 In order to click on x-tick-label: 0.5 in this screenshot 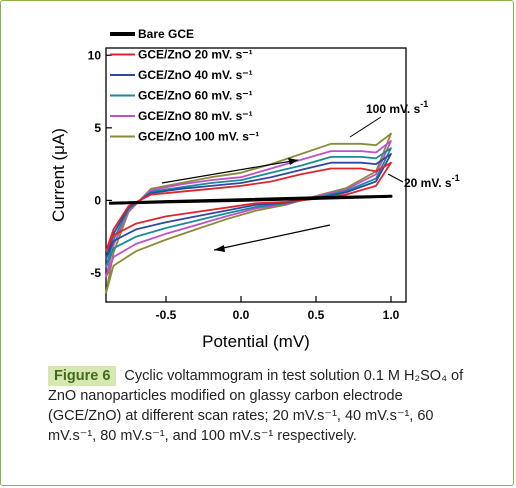, I will do `click(316, 315)`.